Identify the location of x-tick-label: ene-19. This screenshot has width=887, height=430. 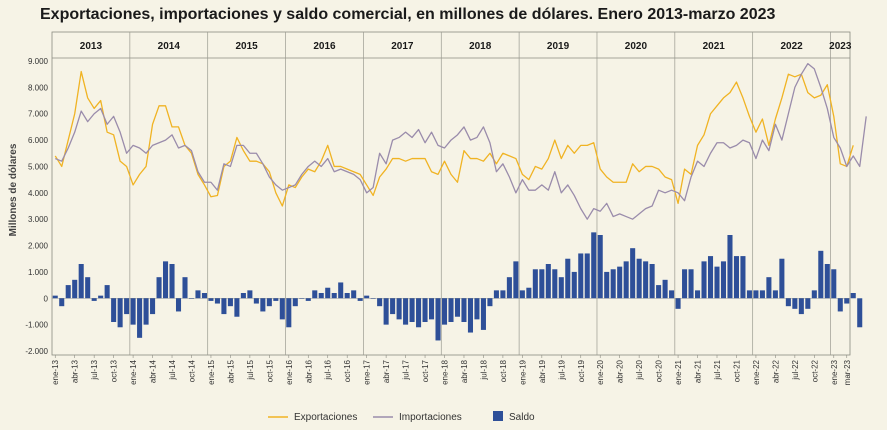
(522, 371).